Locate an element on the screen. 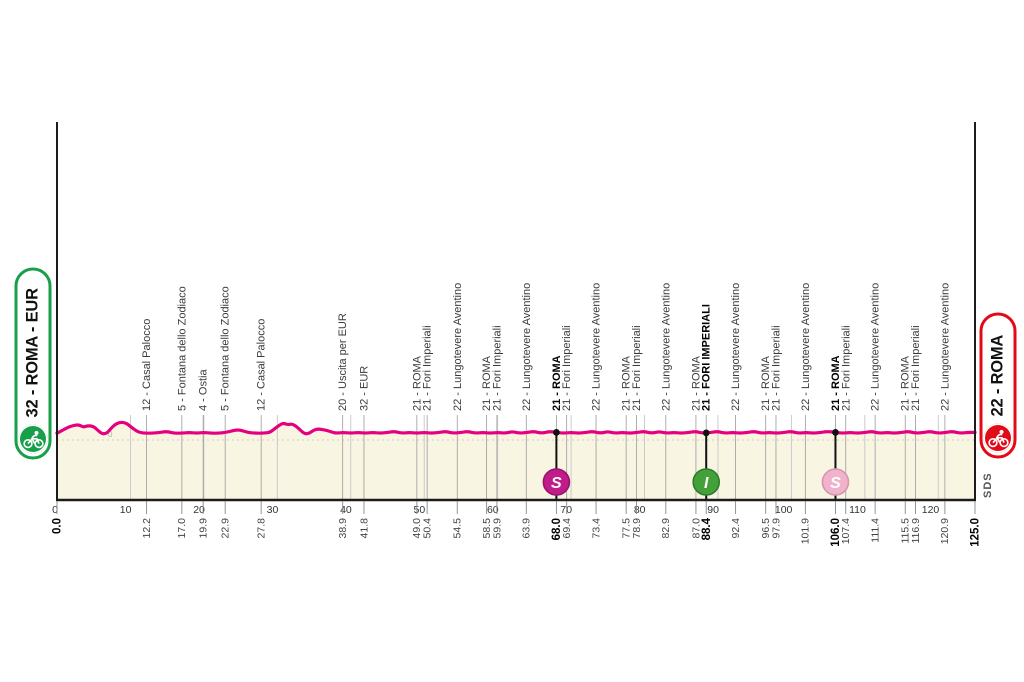 Image resolution: width=1024 pixels, height=682 pixels. distance-label: 68.0 is located at coordinates (557, 529).